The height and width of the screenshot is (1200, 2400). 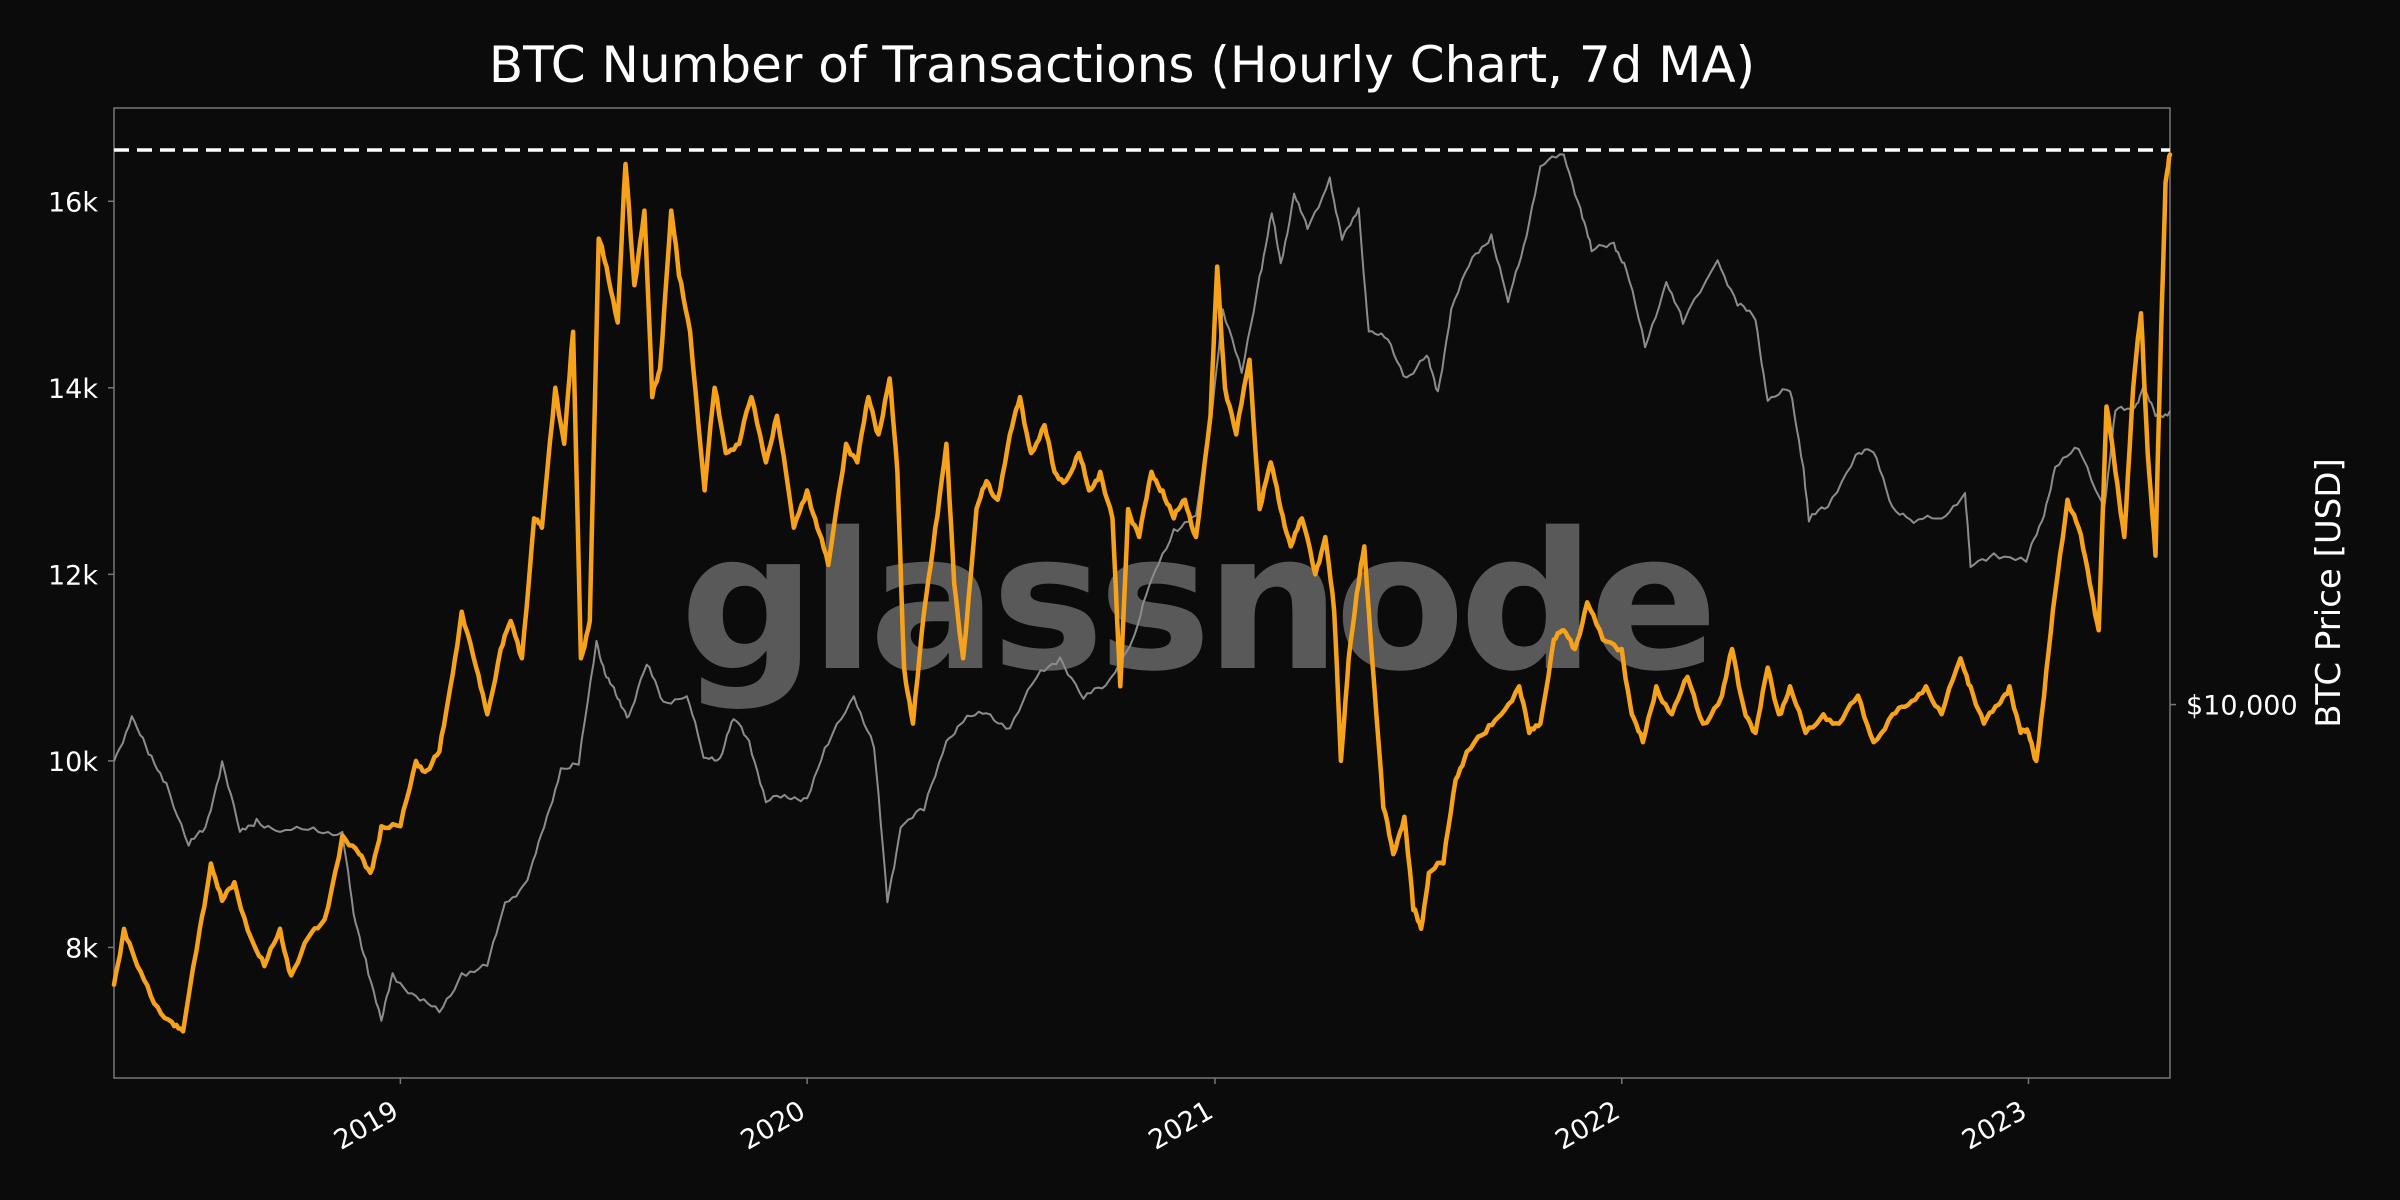 I want to click on y-left-tick-label: 12k, so click(x=73, y=575).